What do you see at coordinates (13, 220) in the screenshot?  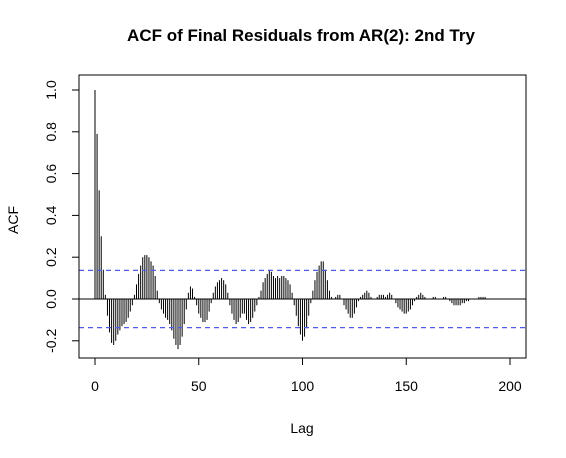 I see `y-axis-label: ACF` at bounding box center [13, 220].